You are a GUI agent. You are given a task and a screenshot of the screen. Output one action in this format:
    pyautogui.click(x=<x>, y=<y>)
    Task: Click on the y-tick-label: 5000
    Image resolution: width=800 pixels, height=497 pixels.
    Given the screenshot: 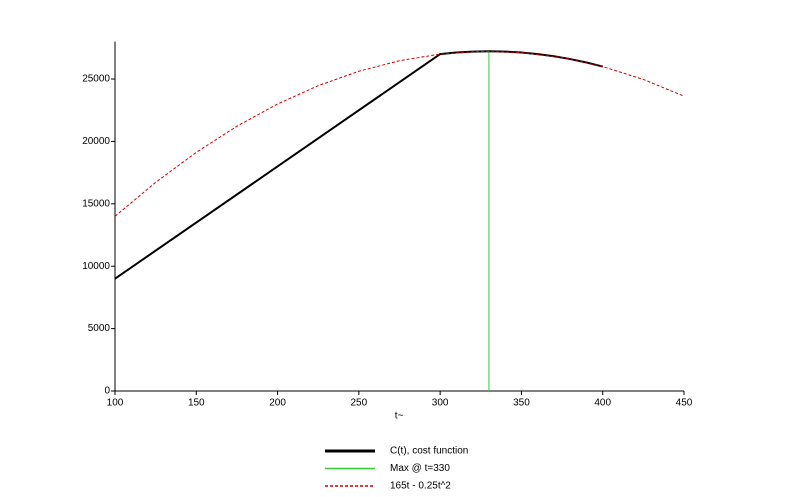 What is the action you would take?
    pyautogui.click(x=99, y=328)
    